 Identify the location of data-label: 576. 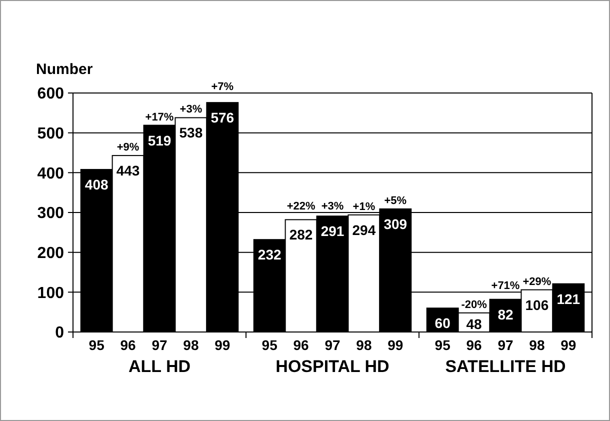
(222, 118).